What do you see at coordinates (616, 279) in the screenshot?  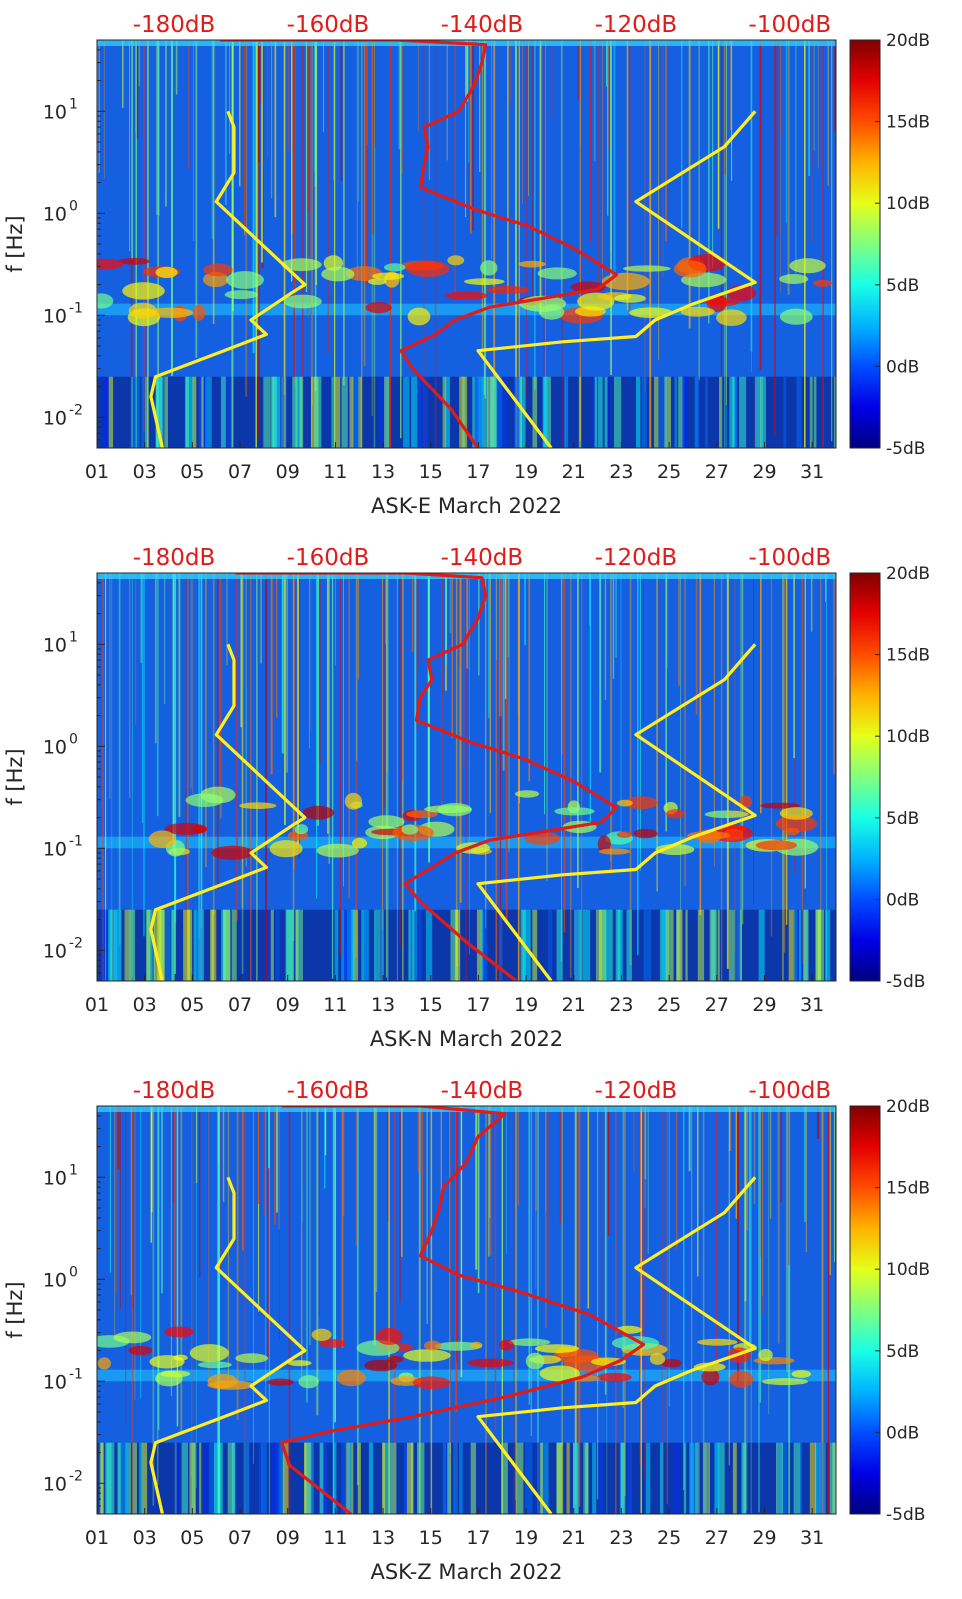 I see `high-noise-model-line` at bounding box center [616, 279].